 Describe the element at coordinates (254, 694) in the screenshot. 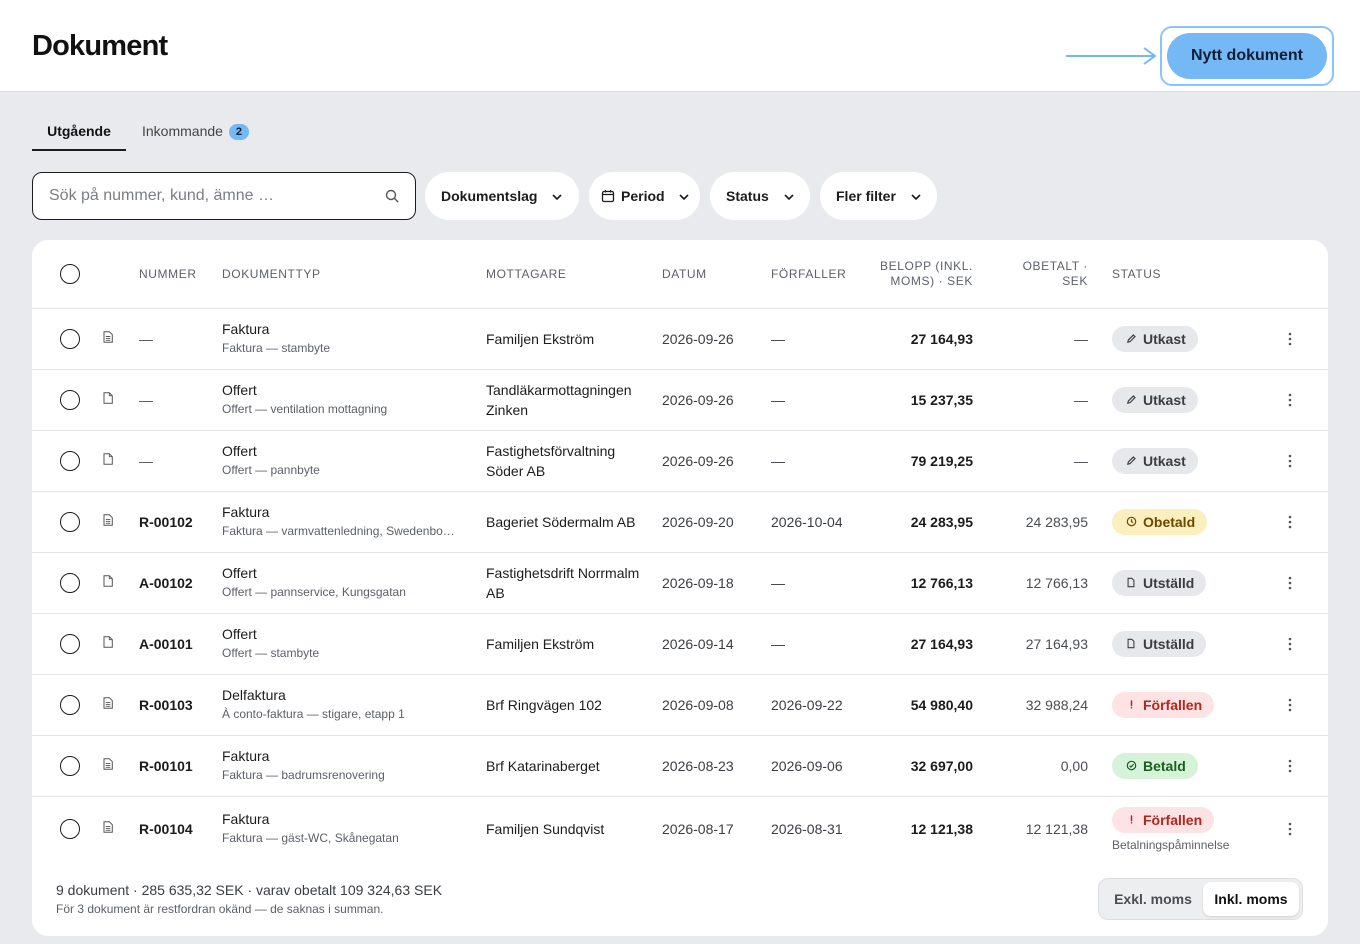

I see `document-type: Delfaktura` at that location.